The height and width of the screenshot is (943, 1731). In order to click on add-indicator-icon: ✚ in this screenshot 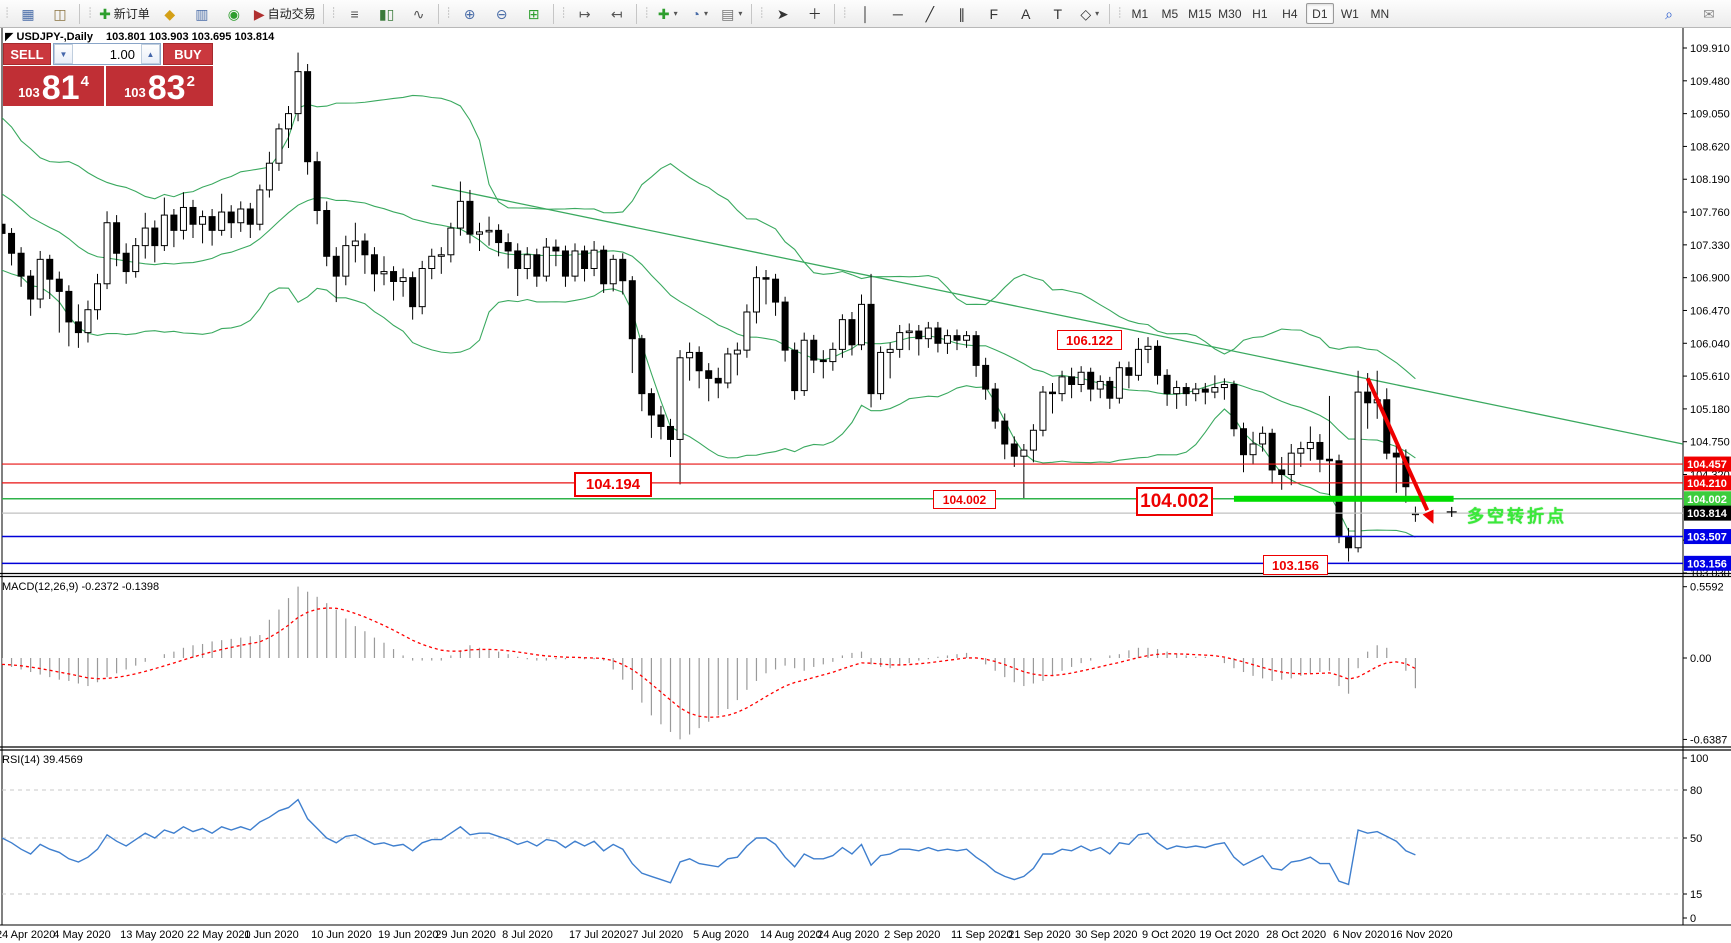, I will do `click(663, 13)`.